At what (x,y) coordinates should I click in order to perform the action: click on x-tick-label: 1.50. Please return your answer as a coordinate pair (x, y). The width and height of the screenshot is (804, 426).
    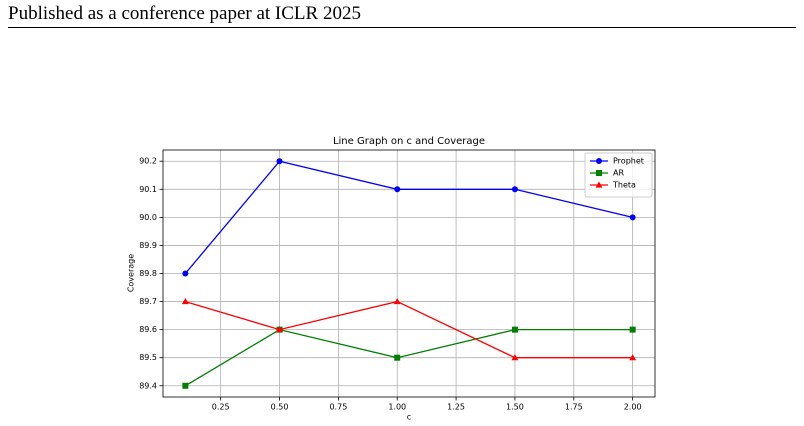
    Looking at the image, I should click on (515, 407).